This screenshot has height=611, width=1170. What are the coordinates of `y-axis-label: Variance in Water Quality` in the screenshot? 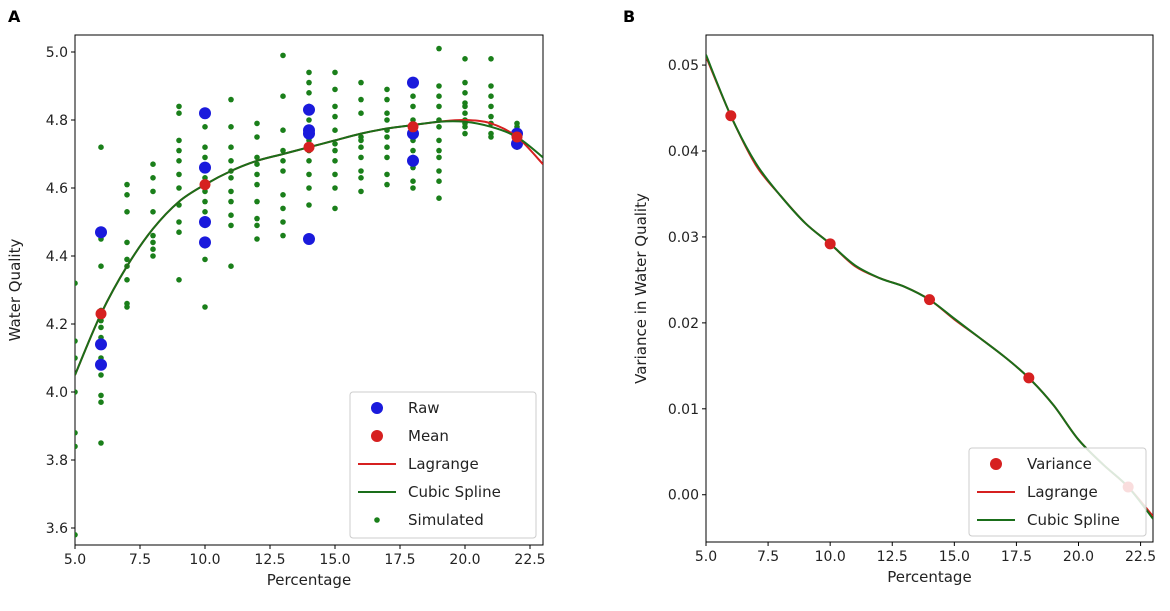 It's located at (641, 288).